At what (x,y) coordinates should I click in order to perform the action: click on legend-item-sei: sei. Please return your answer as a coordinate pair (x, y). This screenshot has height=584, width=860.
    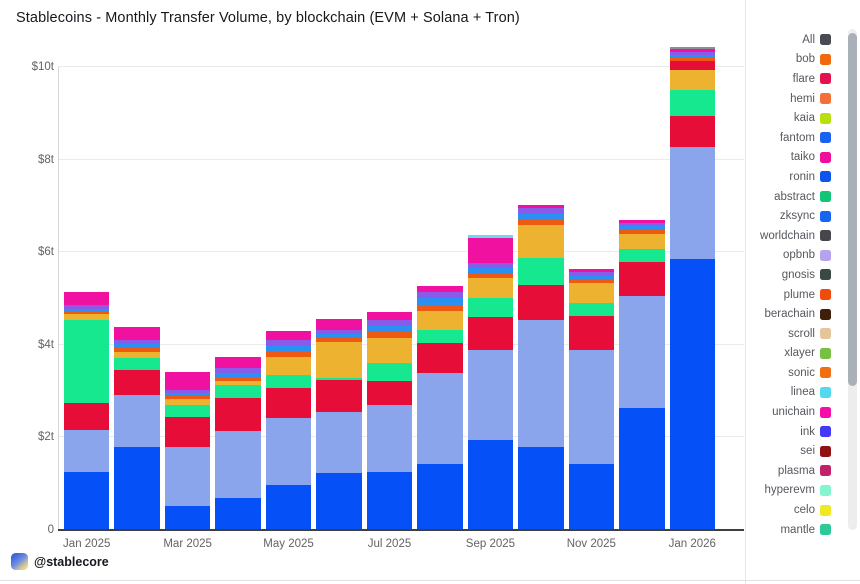
    Looking at the image, I should click on (796, 451).